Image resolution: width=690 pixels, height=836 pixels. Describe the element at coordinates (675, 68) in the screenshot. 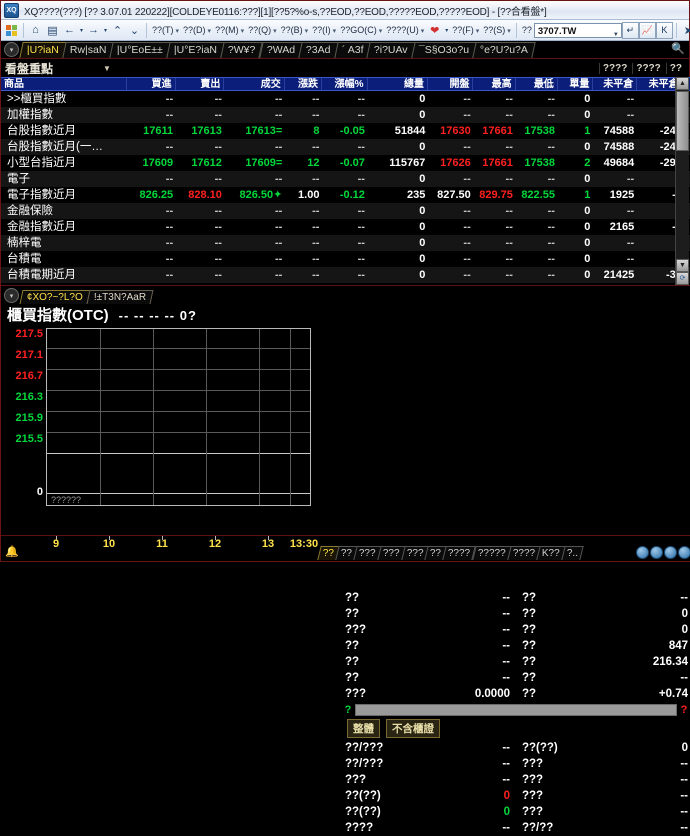

I see `watchlist-action-2: ??` at that location.